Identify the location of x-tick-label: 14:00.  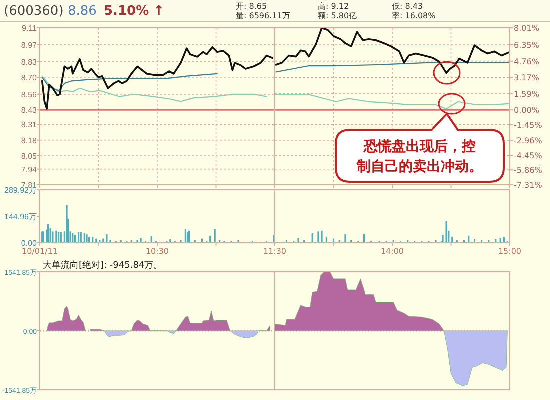
(392, 251).